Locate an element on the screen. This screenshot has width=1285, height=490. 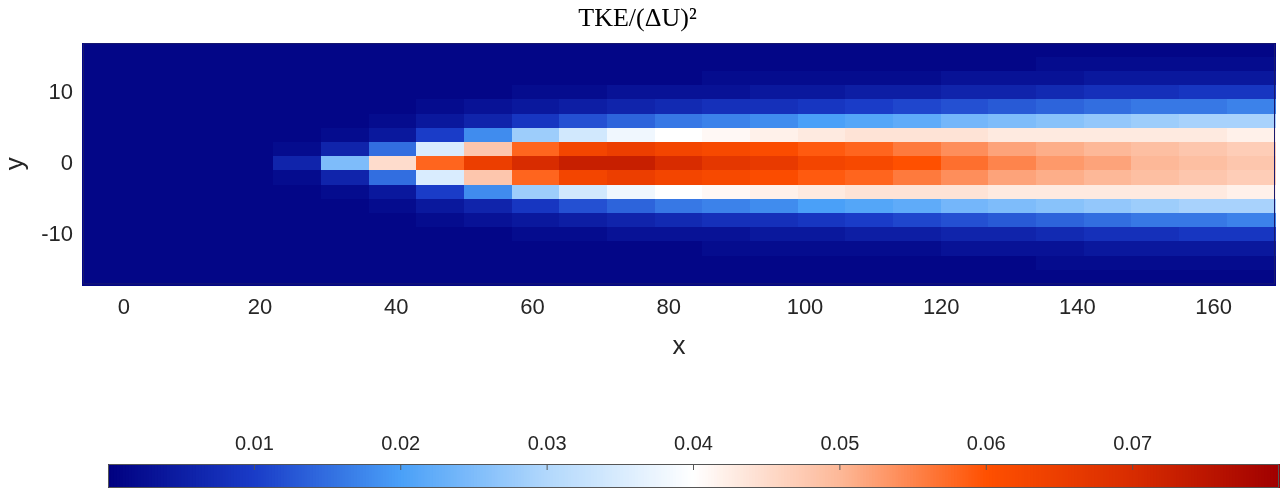
chart-title: TKE/(ΔU)² is located at coordinates (637, 18).